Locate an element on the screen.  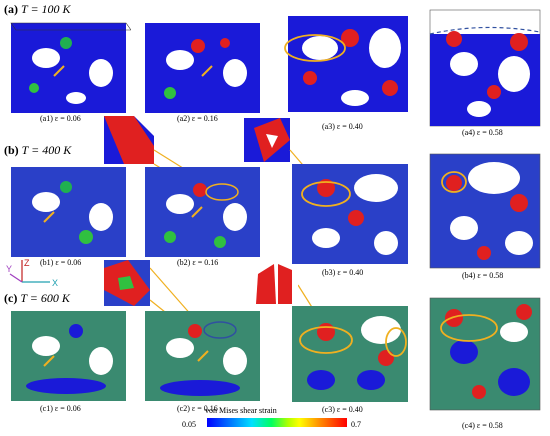
axes-triad: Z X Y is located at coordinates (32, 273).